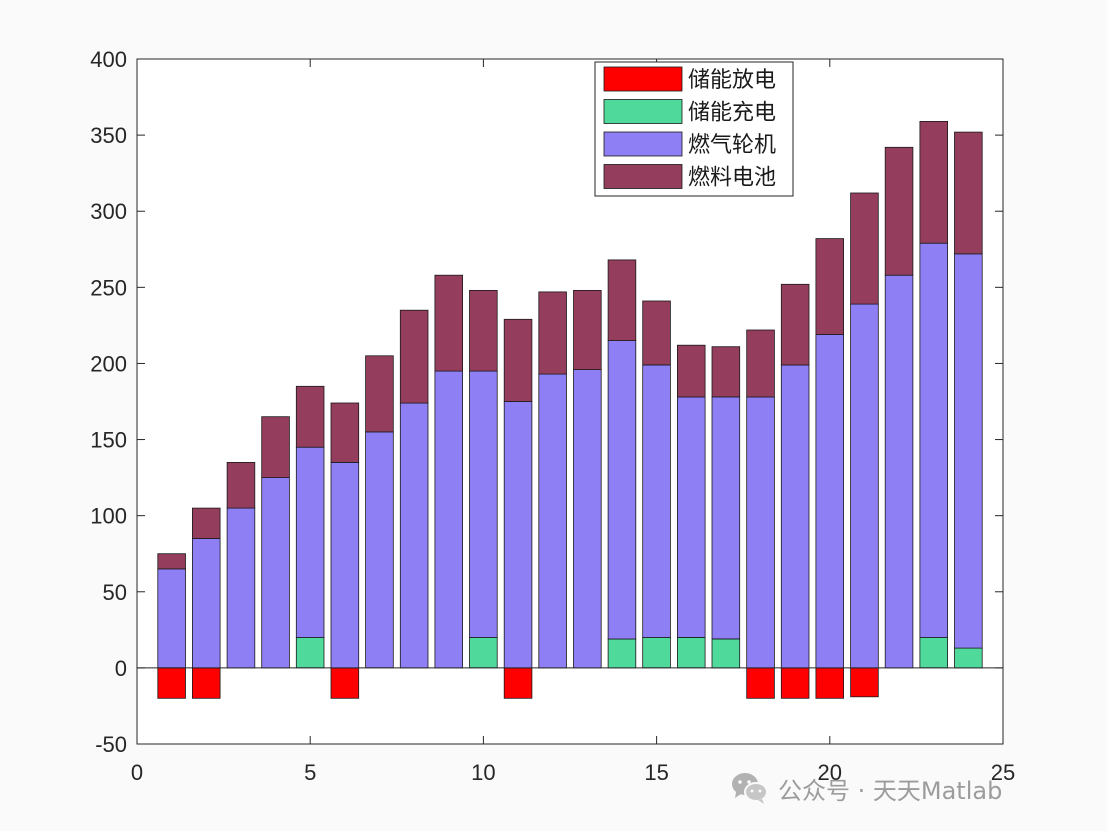  What do you see at coordinates (241, 588) in the screenshot?
I see `bar-x3-series3` at bounding box center [241, 588].